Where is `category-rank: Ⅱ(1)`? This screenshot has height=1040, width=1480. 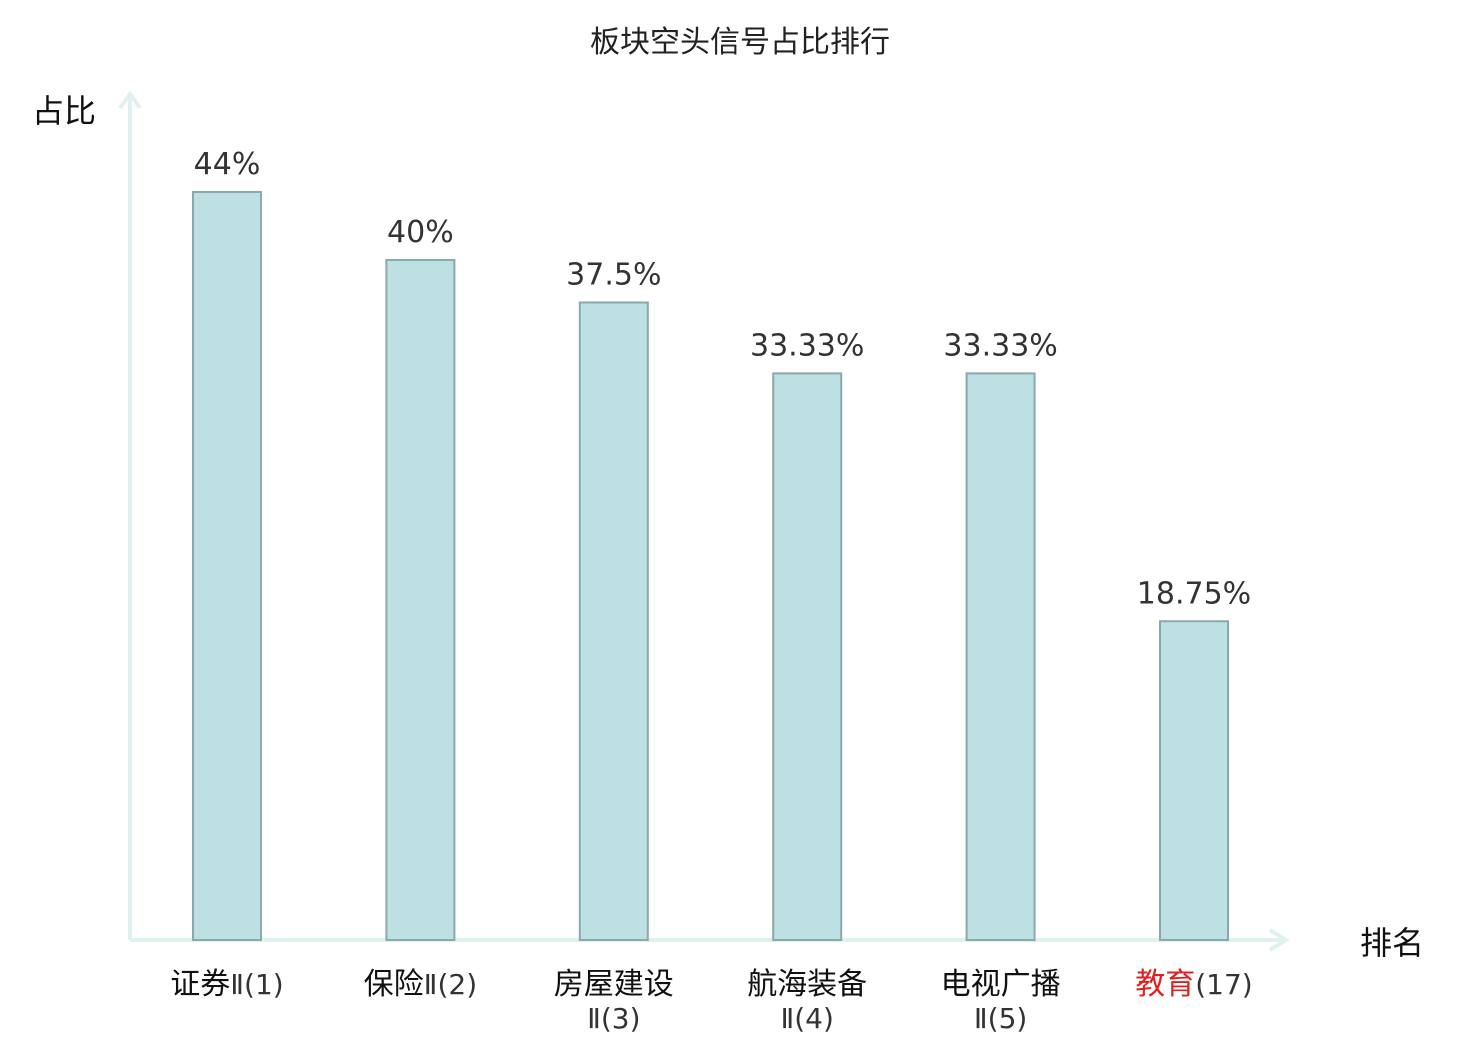 category-rank: Ⅱ(1) is located at coordinates (256, 984).